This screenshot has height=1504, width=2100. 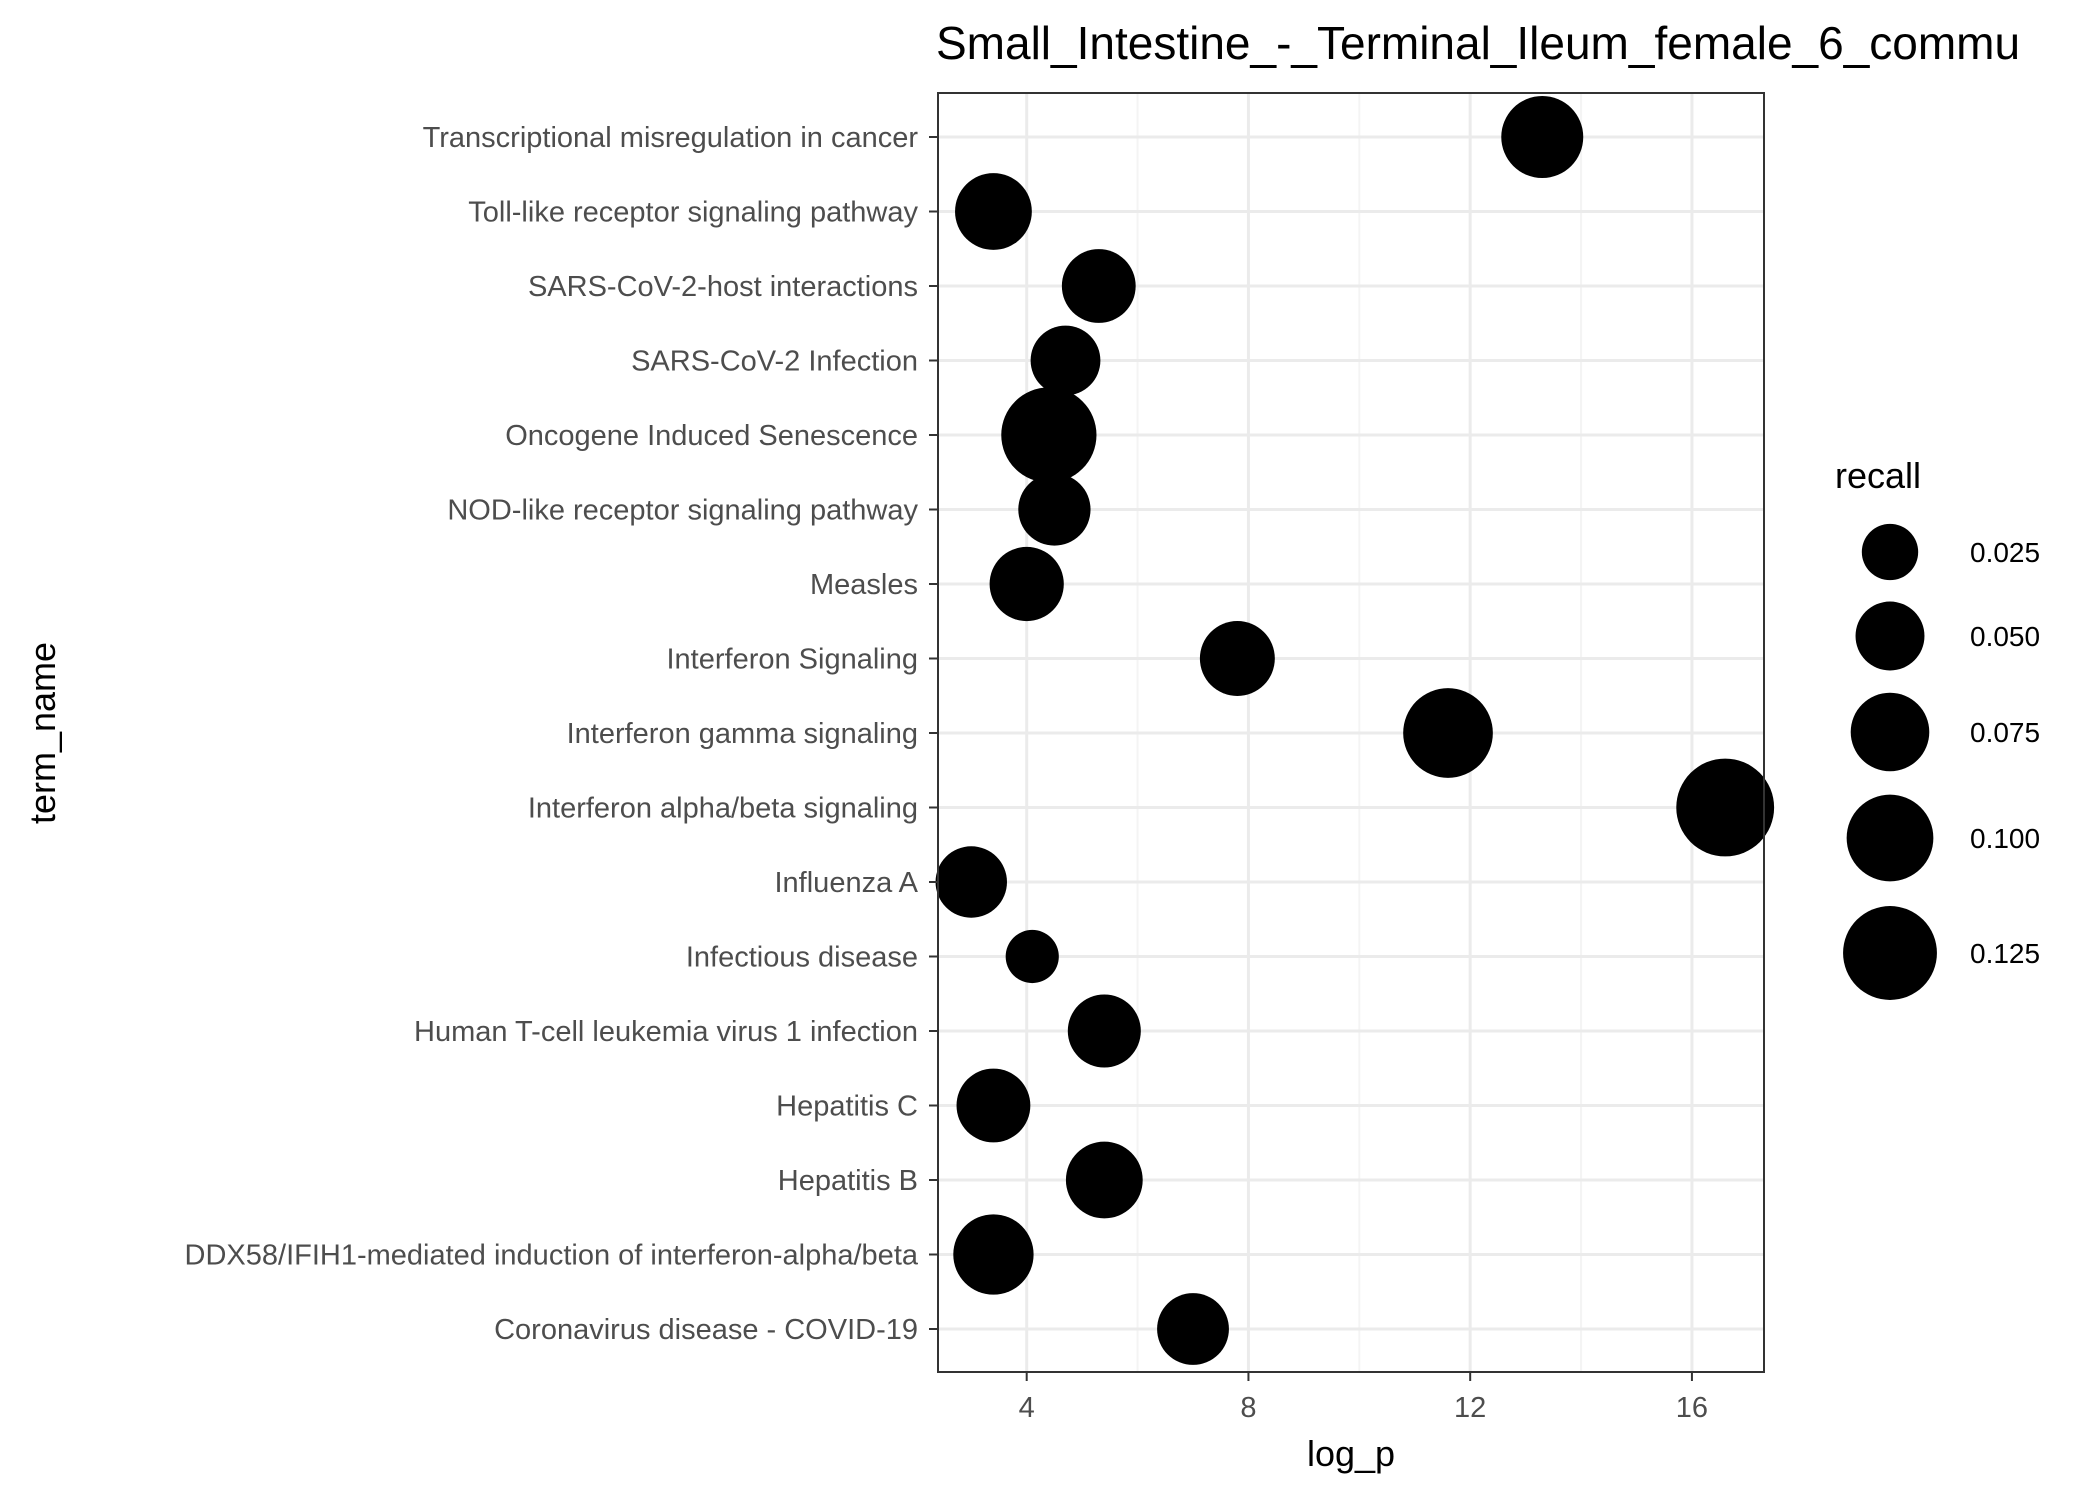 What do you see at coordinates (1878, 475) in the screenshot?
I see `legend-title: recall` at bounding box center [1878, 475].